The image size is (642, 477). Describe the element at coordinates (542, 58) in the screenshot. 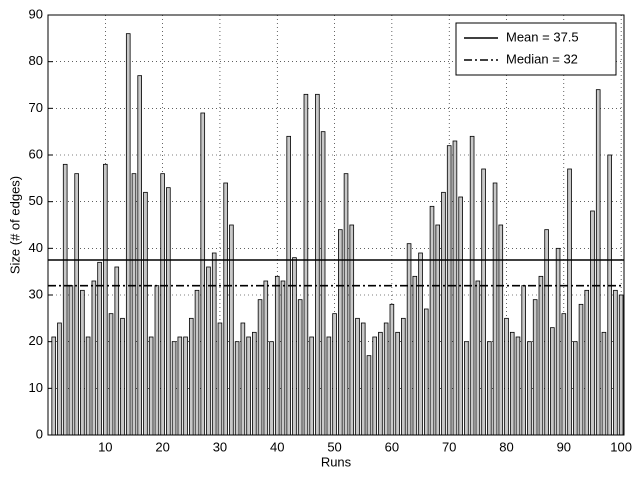

I see `legend-label: Median = 32` at that location.